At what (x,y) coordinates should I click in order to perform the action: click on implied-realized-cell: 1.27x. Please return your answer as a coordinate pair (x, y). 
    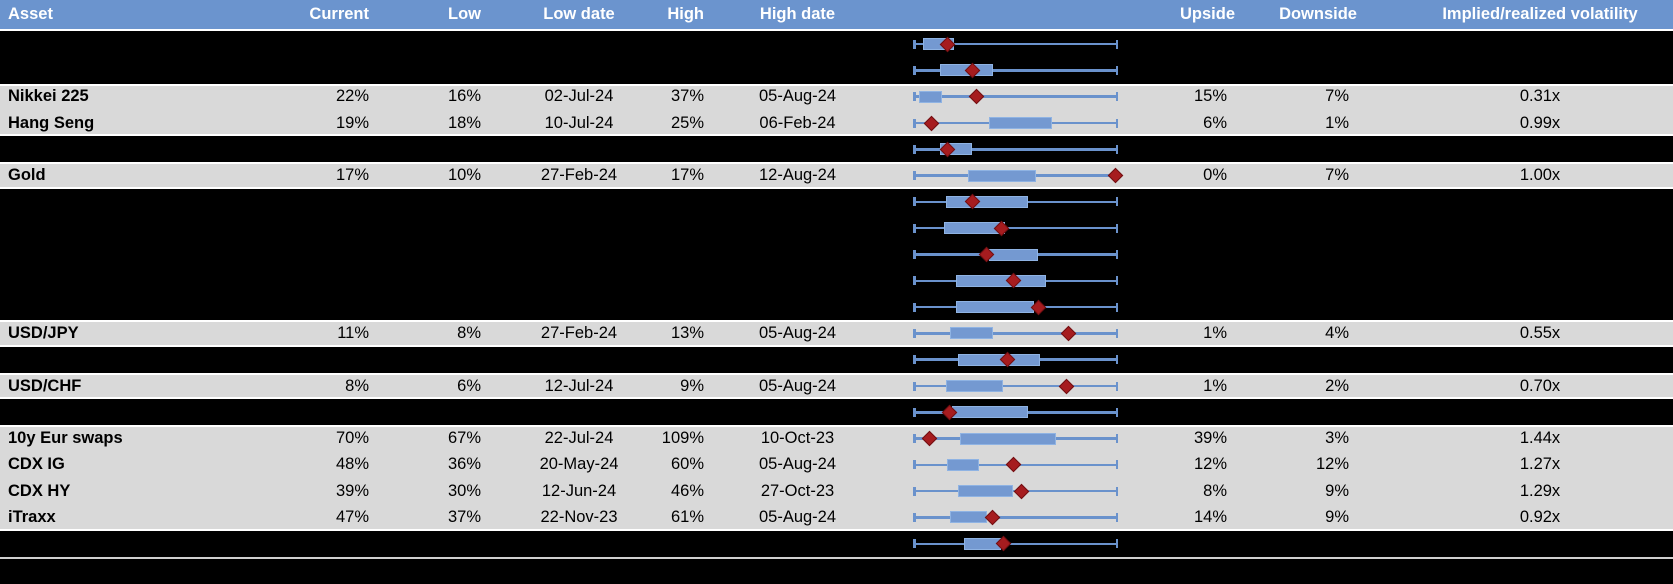
    Looking at the image, I should click on (1540, 464).